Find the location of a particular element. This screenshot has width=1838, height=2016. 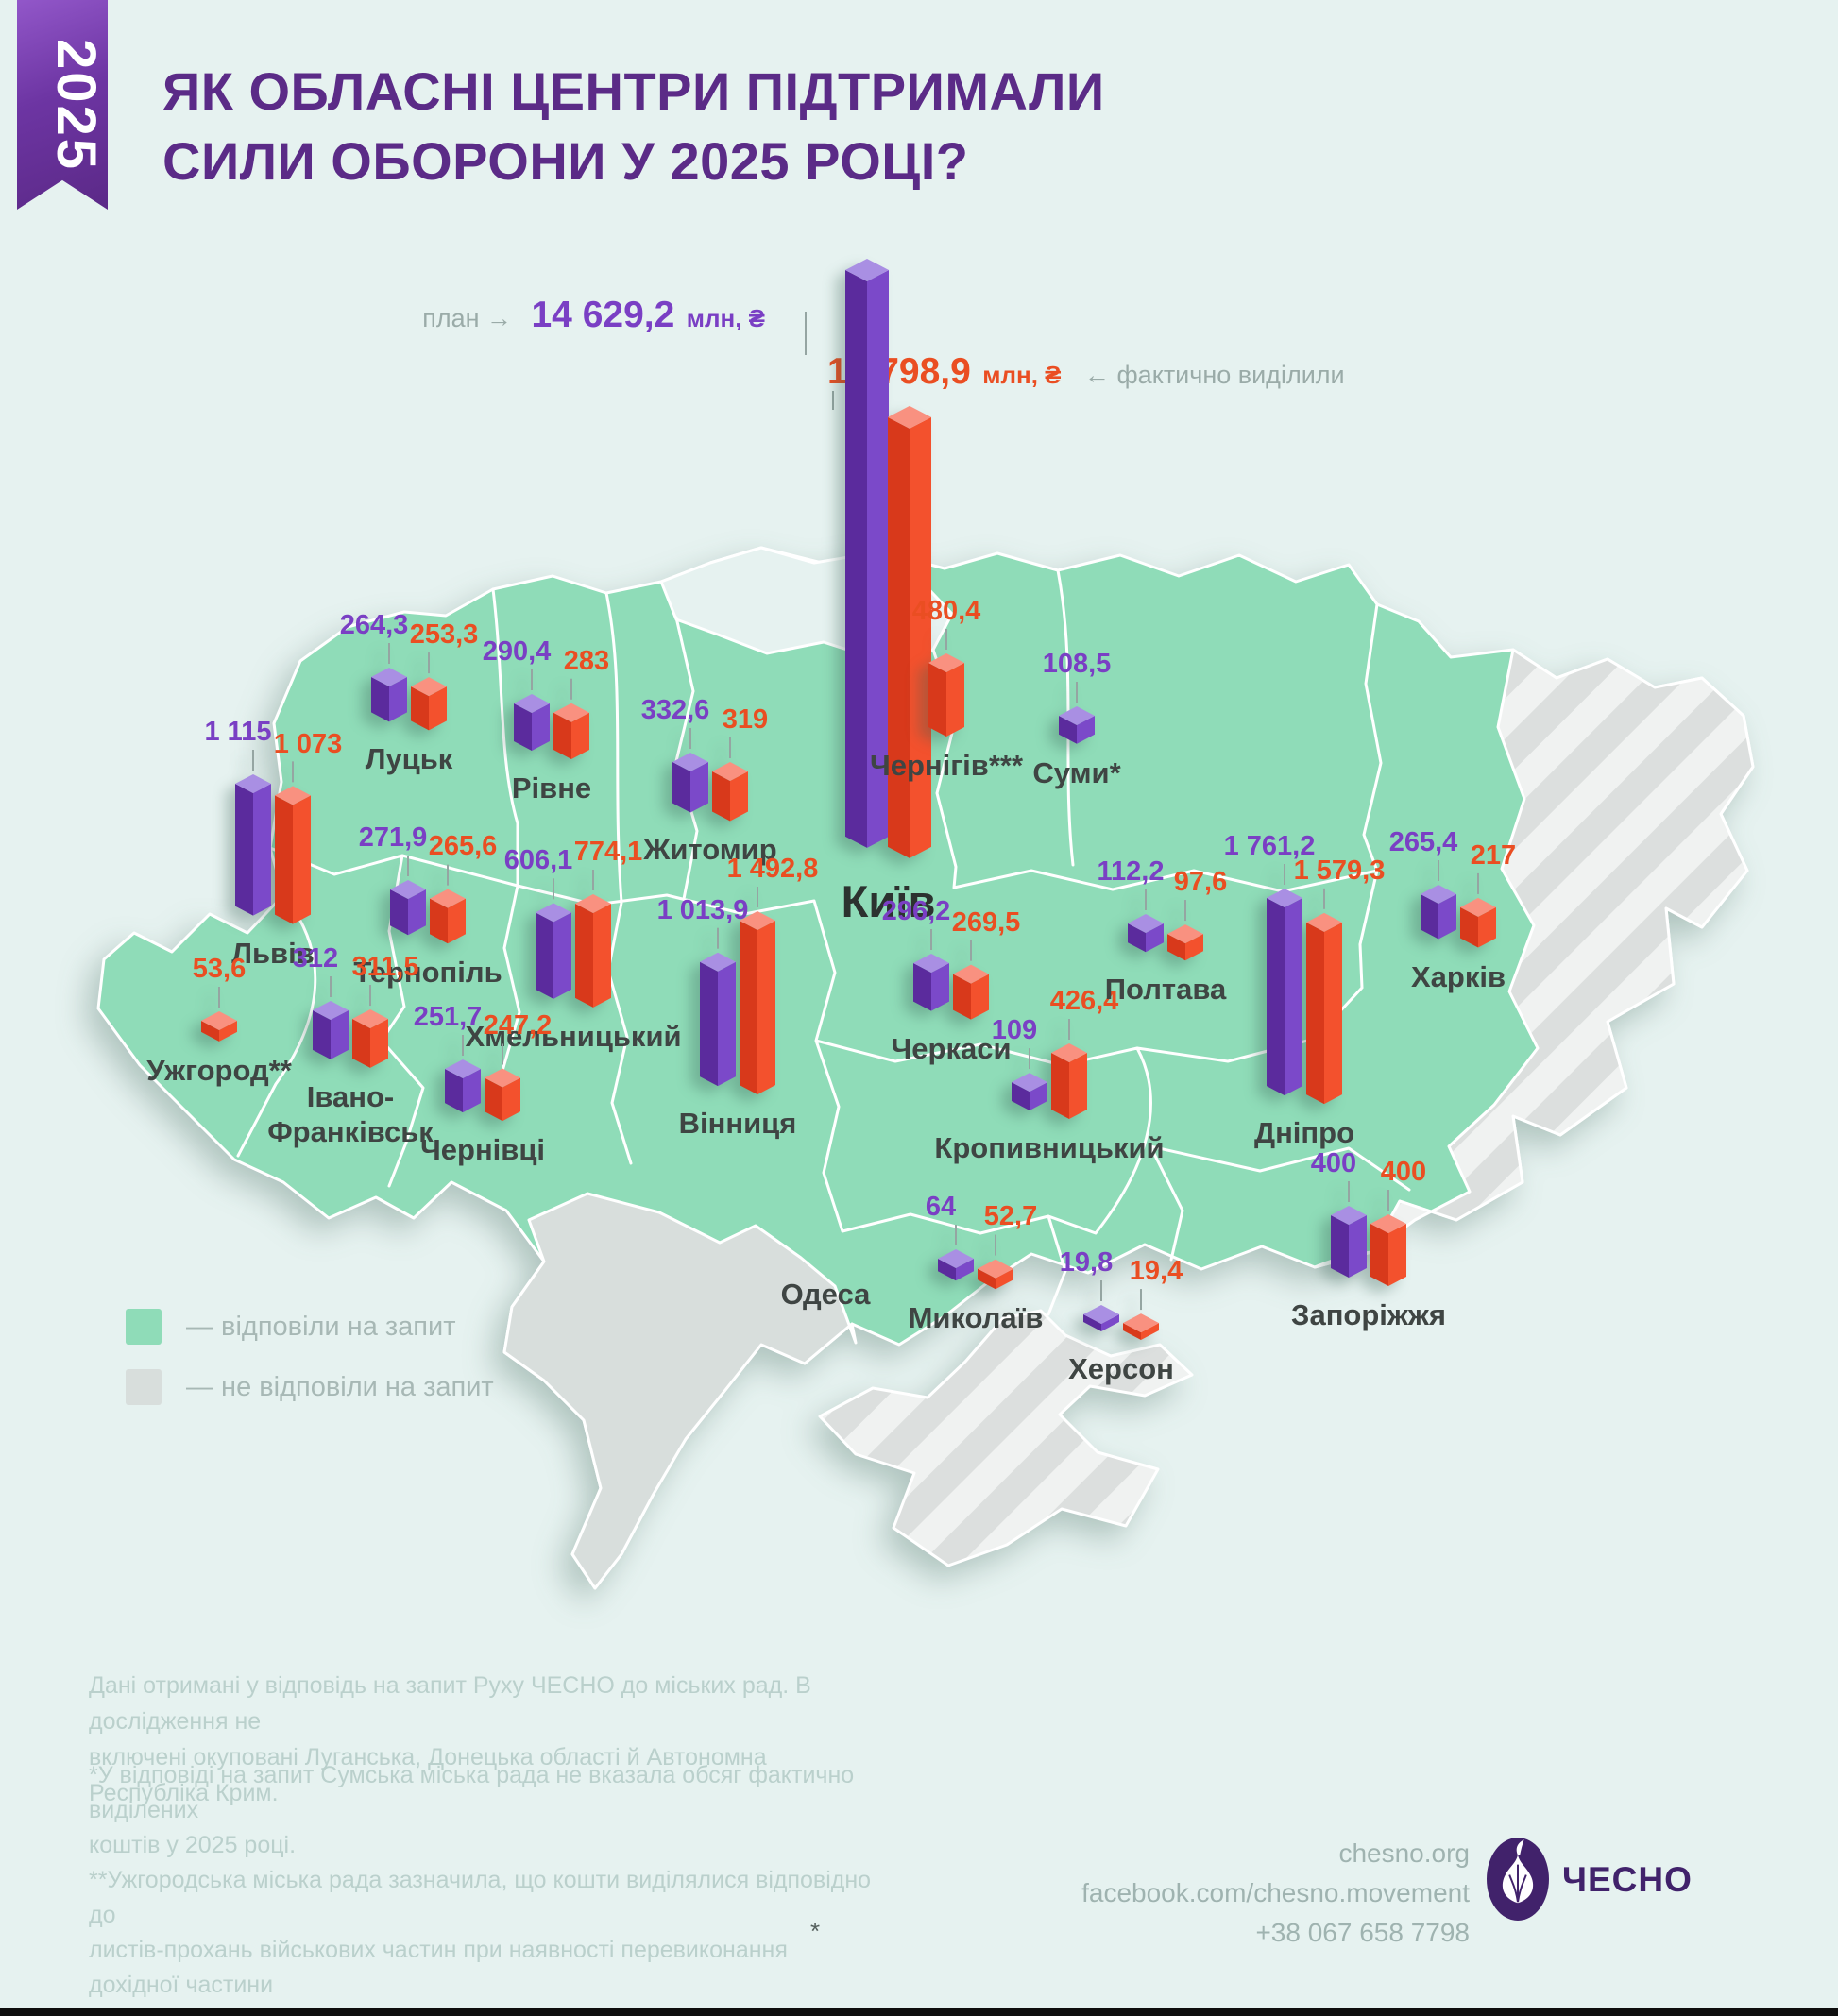

fact-leader-line is located at coordinates (833, 400).